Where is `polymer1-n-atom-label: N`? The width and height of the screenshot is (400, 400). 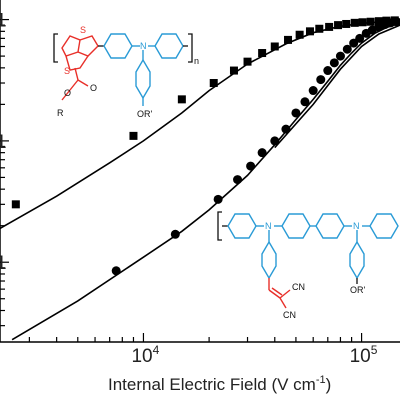 polymer1-n-atom-label: N is located at coordinates (143, 46).